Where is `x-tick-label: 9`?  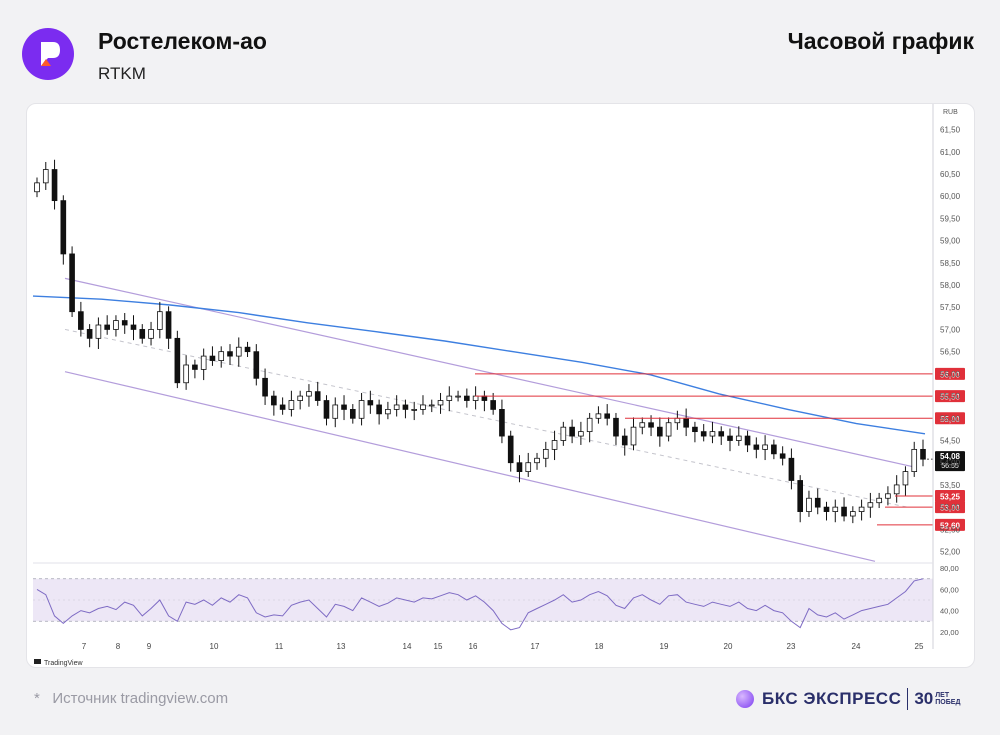 x-tick-label: 9 is located at coordinates (149, 646).